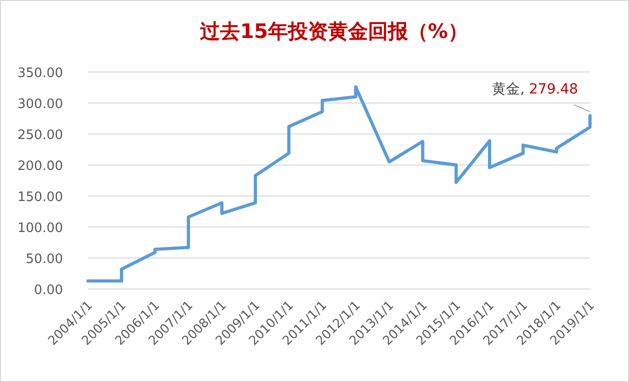 The image size is (629, 382). What do you see at coordinates (40, 228) in the screenshot?
I see `y-tick-label: 100.00` at bounding box center [40, 228].